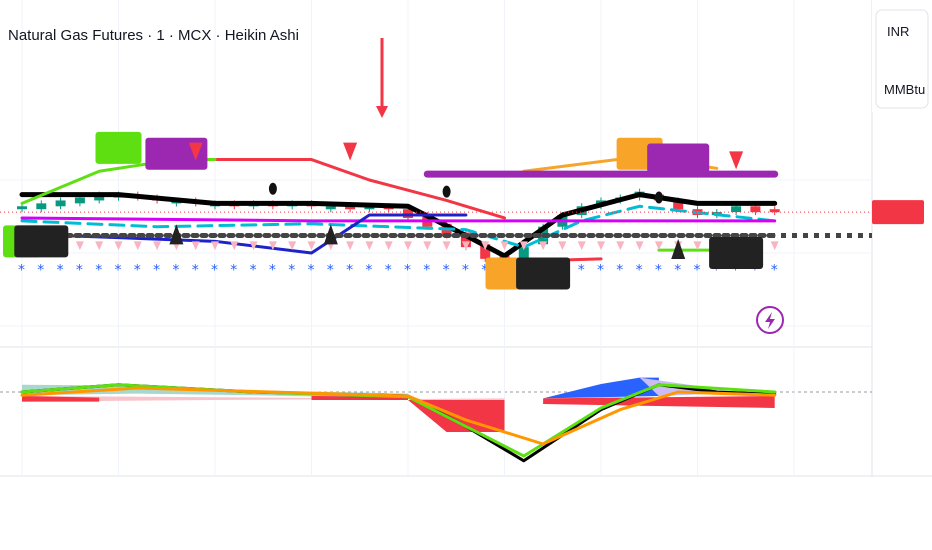 The height and width of the screenshot is (550, 932). What do you see at coordinates (398, 420) in the screenshot?
I see `osc-line` at bounding box center [398, 420].